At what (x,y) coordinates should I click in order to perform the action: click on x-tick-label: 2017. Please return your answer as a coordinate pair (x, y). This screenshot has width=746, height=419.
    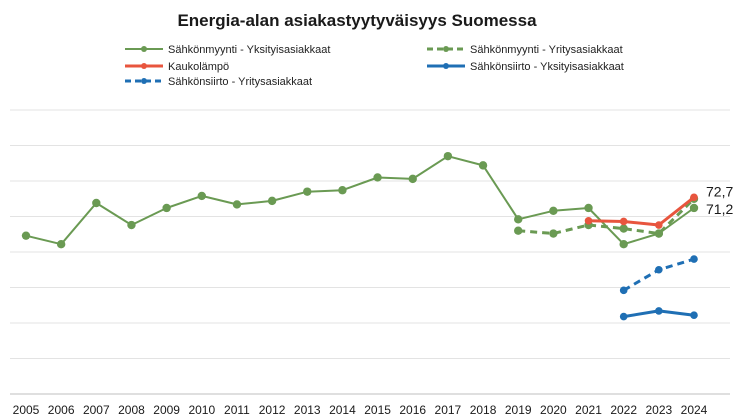
    Looking at the image, I should click on (448, 410).